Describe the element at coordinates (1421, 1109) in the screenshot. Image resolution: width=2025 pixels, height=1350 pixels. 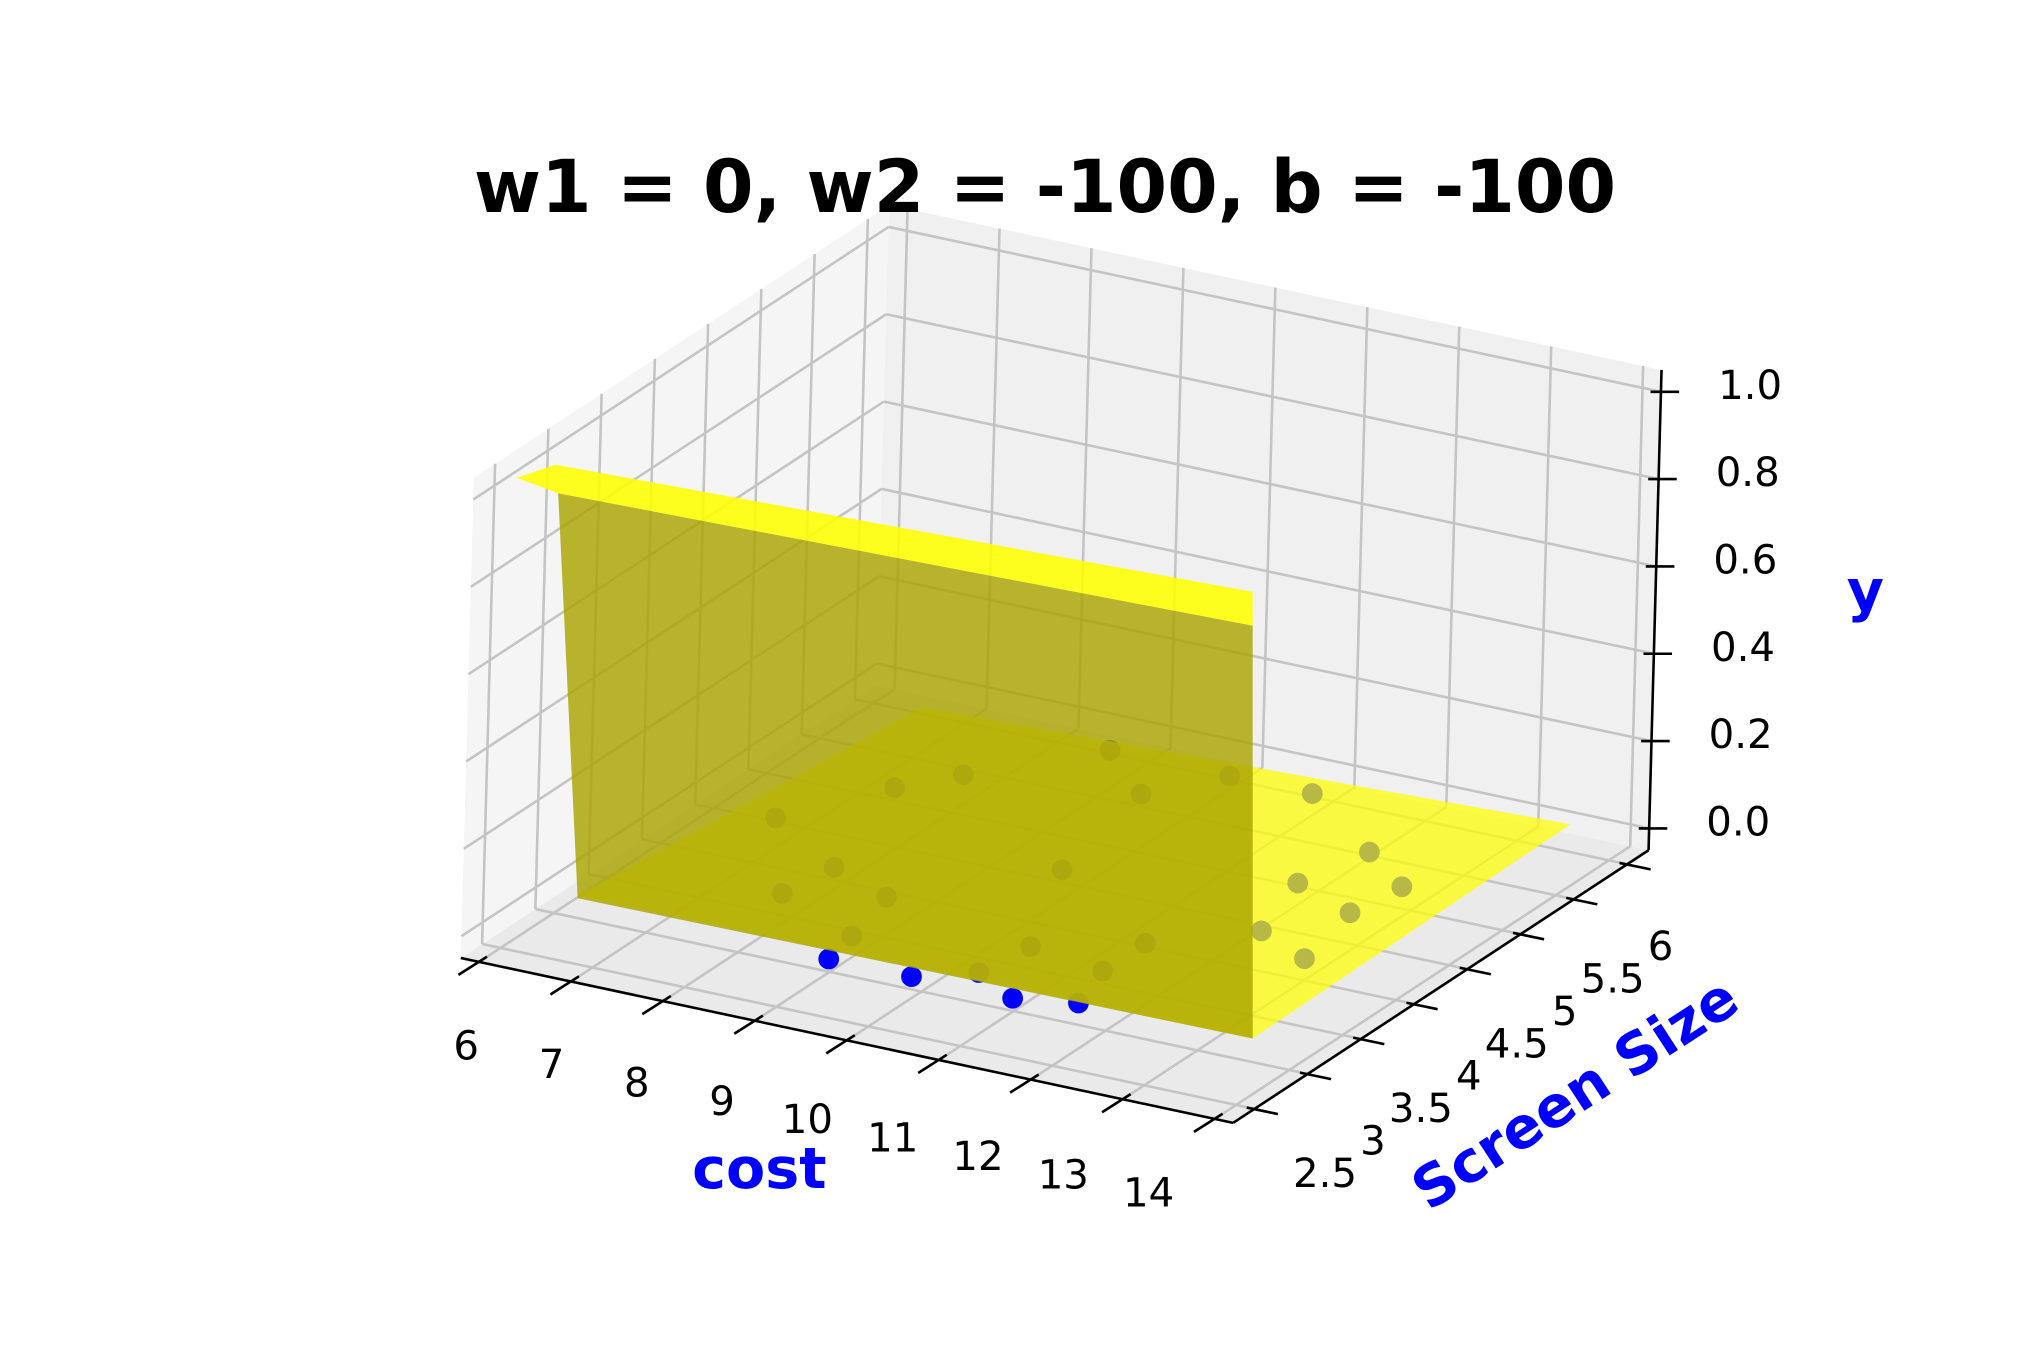
I see `y-tick-label: 3.5` at that location.